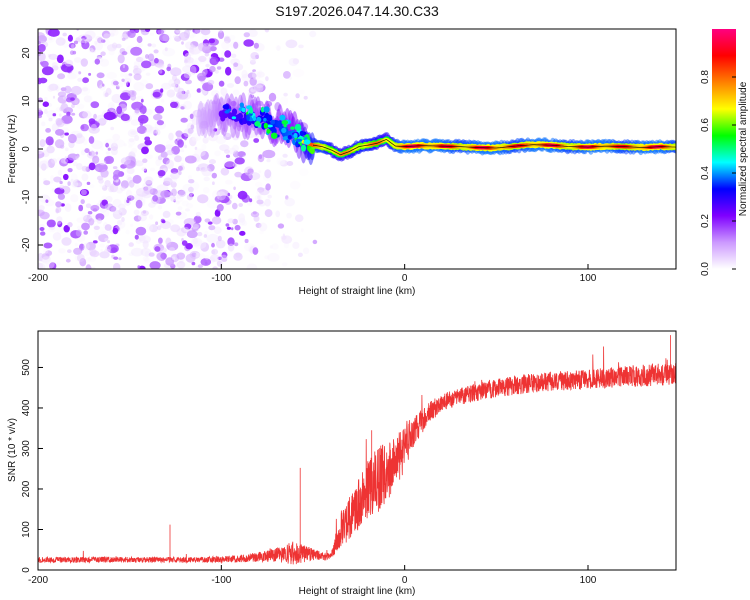  Describe the element at coordinates (26, 101) in the screenshot. I see `y-tick-label: 10` at that location.